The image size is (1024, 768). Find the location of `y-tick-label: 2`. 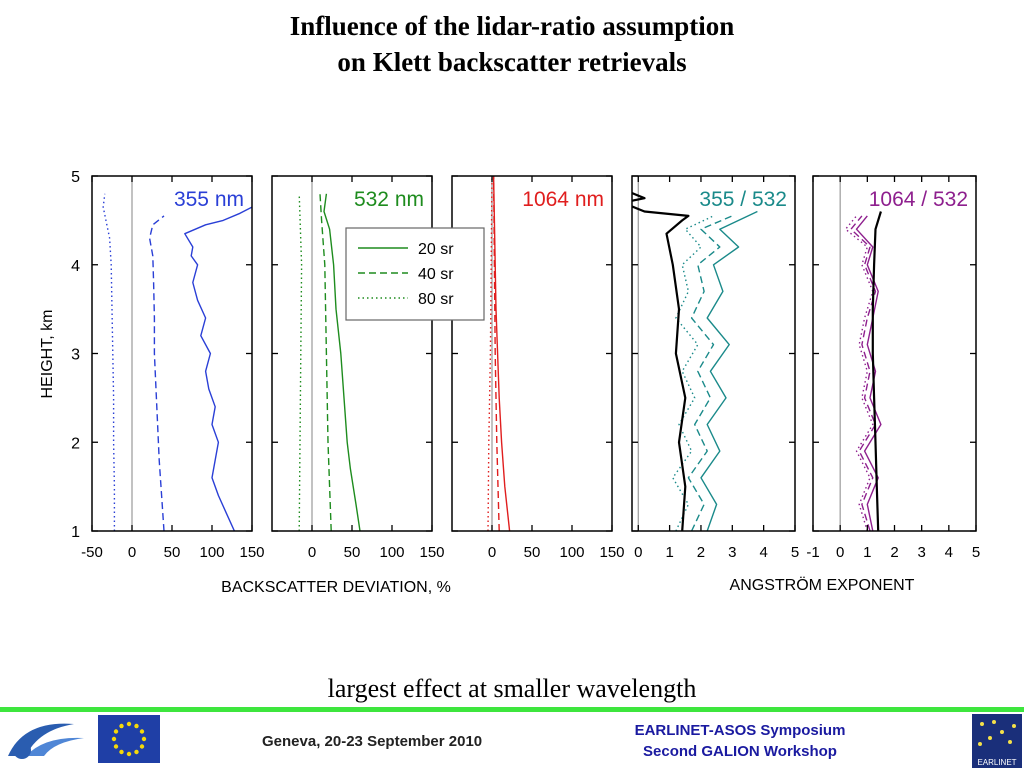

y-tick-label: 2 is located at coordinates (75, 443).